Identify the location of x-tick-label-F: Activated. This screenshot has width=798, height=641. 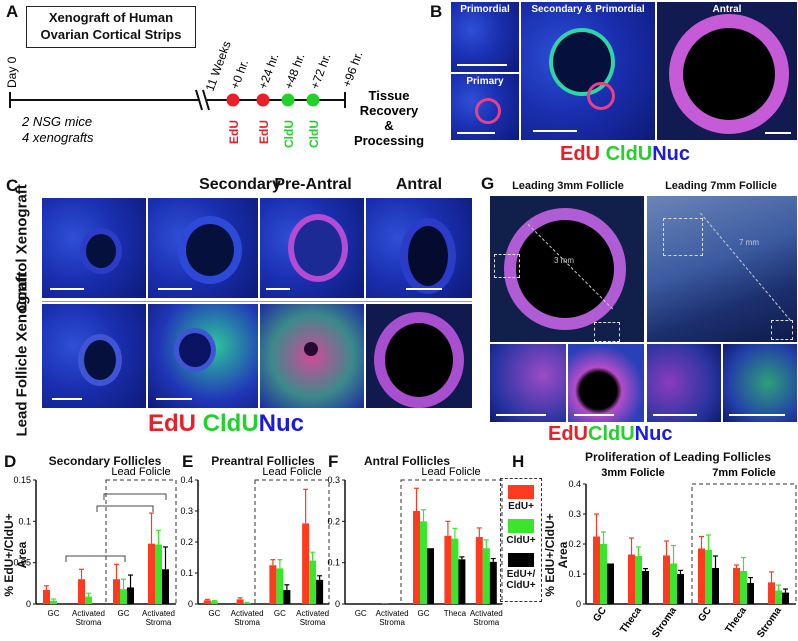
(392, 613).